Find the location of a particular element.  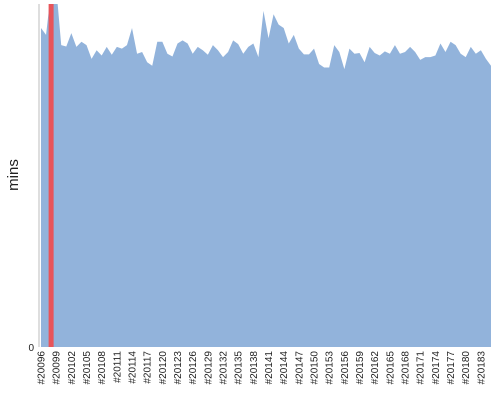

x-tick-label: #20117 is located at coordinates (148, 367).